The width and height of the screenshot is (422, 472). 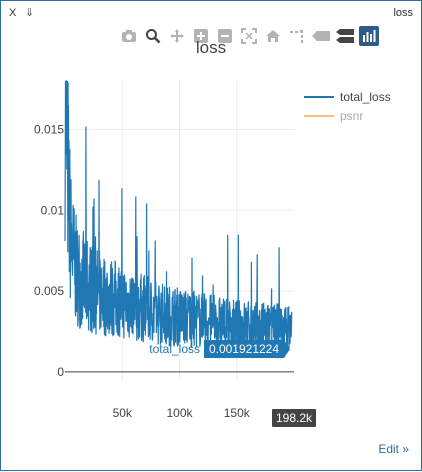 I want to click on y-tick-label: 0.01, so click(x=53, y=210).